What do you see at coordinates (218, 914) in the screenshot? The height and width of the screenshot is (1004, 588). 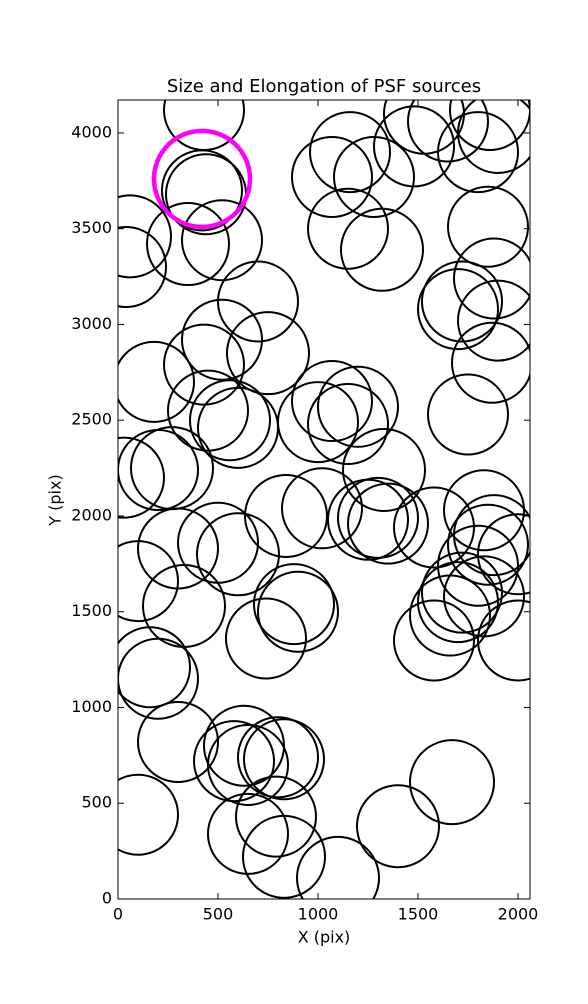 I see `x-tick-label: 500` at bounding box center [218, 914].